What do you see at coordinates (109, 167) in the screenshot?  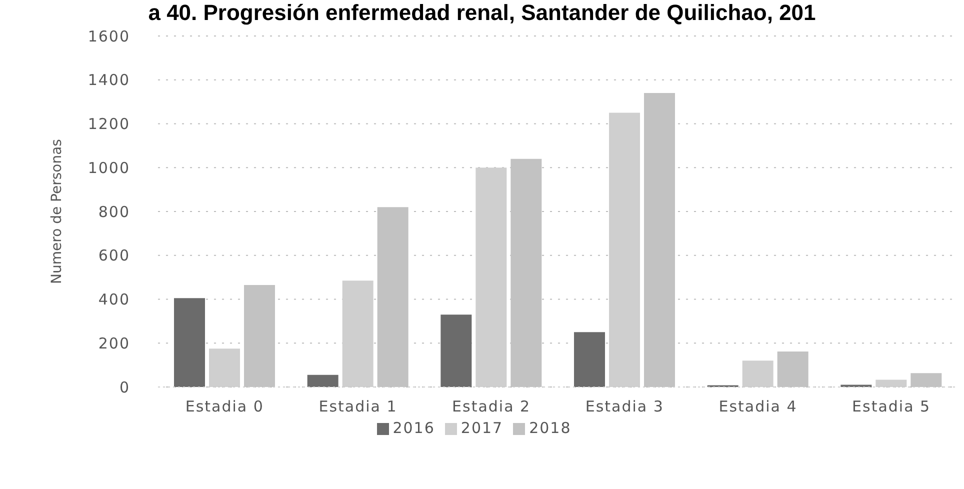 I see `y-tick-label: 1000` at bounding box center [109, 167].